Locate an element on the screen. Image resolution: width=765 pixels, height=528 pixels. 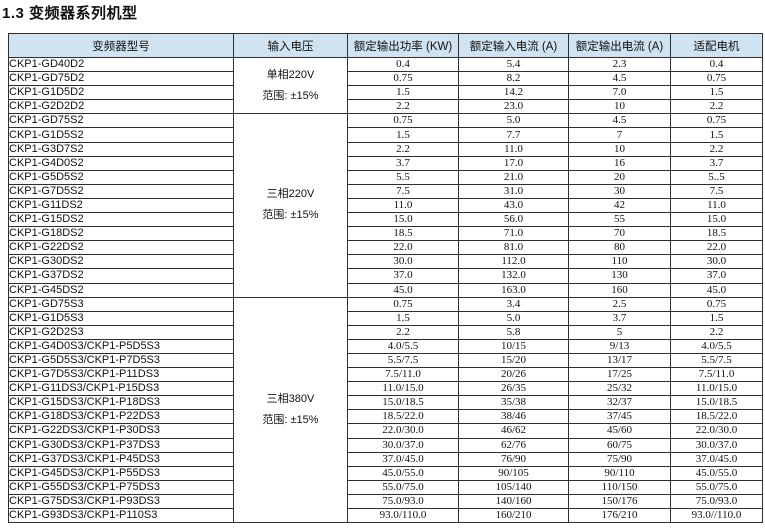
model-cell: CKP1-G30DS2 is located at coordinates (121, 262).